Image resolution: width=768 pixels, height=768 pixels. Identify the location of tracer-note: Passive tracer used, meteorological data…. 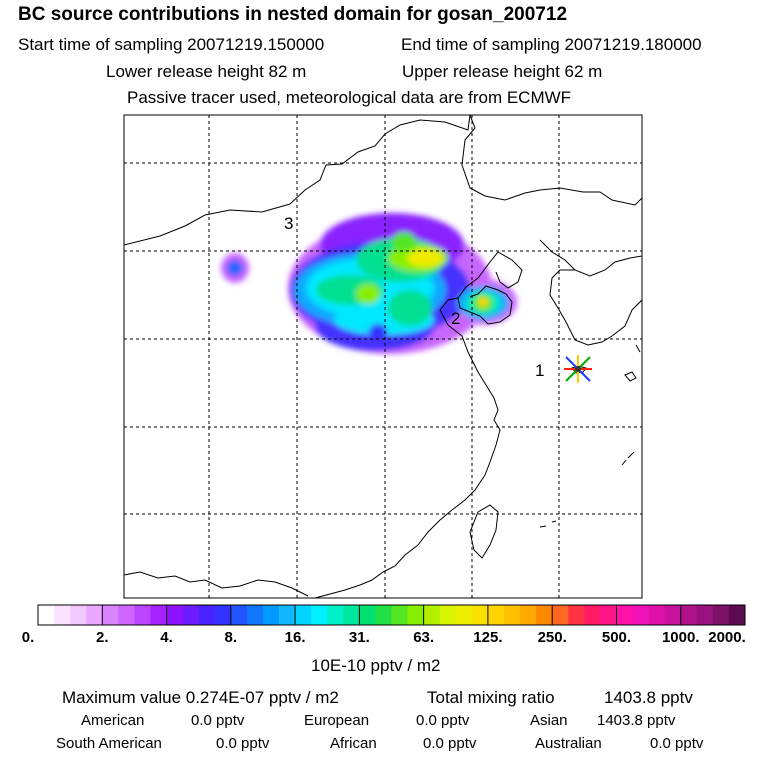
(349, 97).